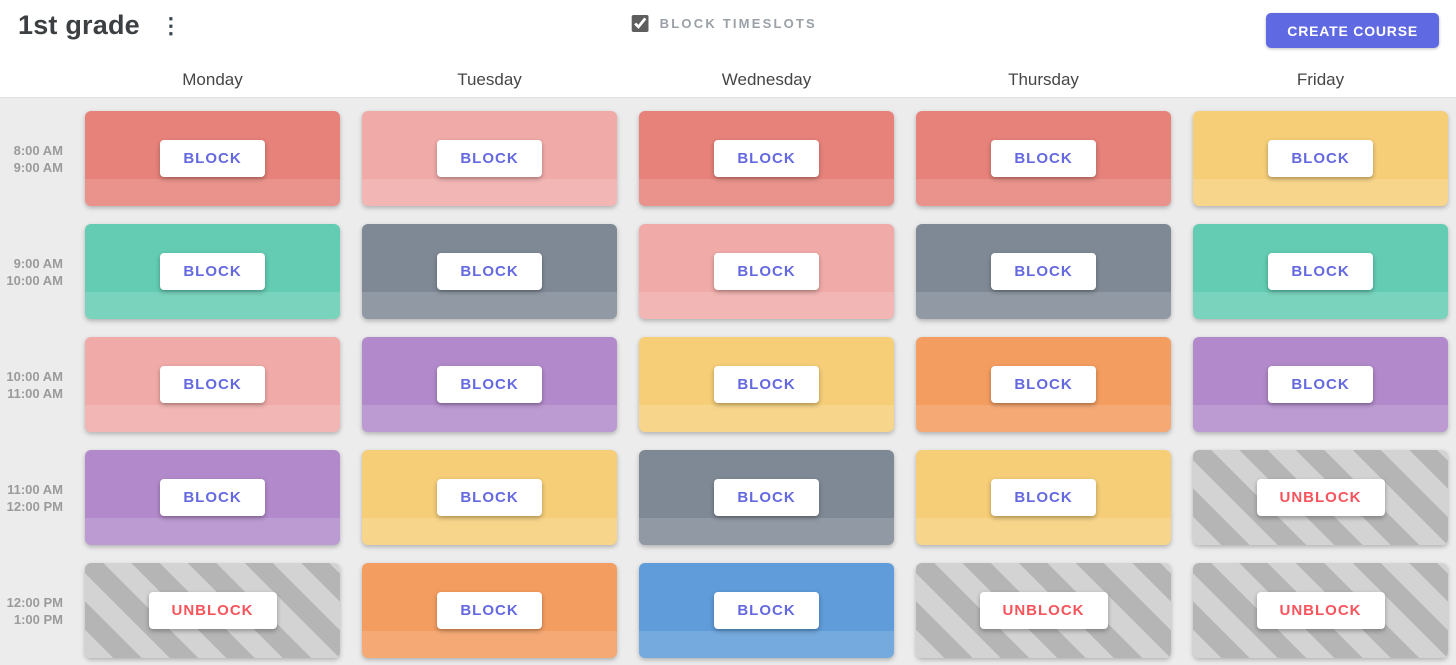 This screenshot has width=1456, height=665. What do you see at coordinates (38, 158) in the screenshot?
I see `time-label: 8:00 AM 9:00 AM` at bounding box center [38, 158].